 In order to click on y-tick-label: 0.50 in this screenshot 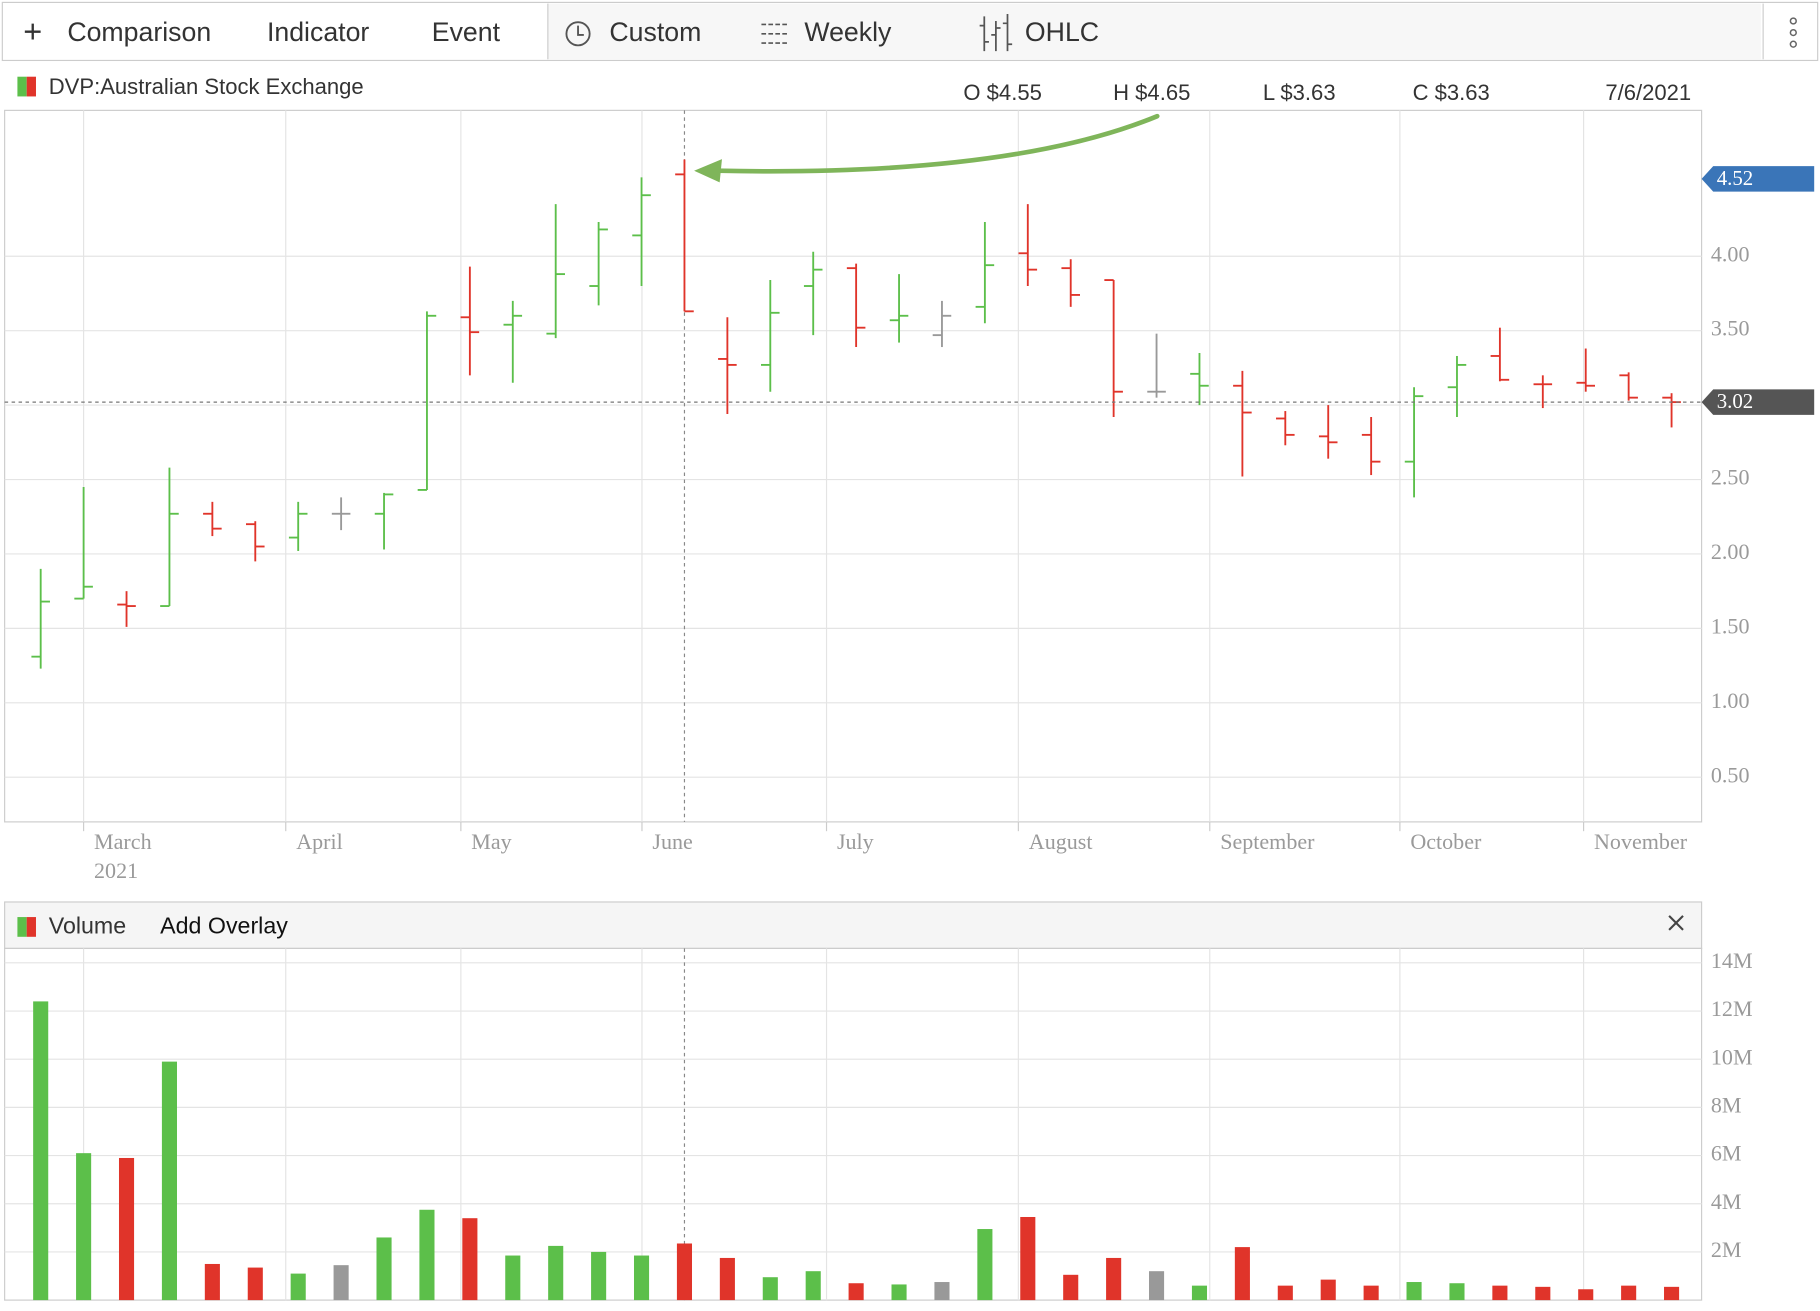, I will do `click(1730, 774)`.